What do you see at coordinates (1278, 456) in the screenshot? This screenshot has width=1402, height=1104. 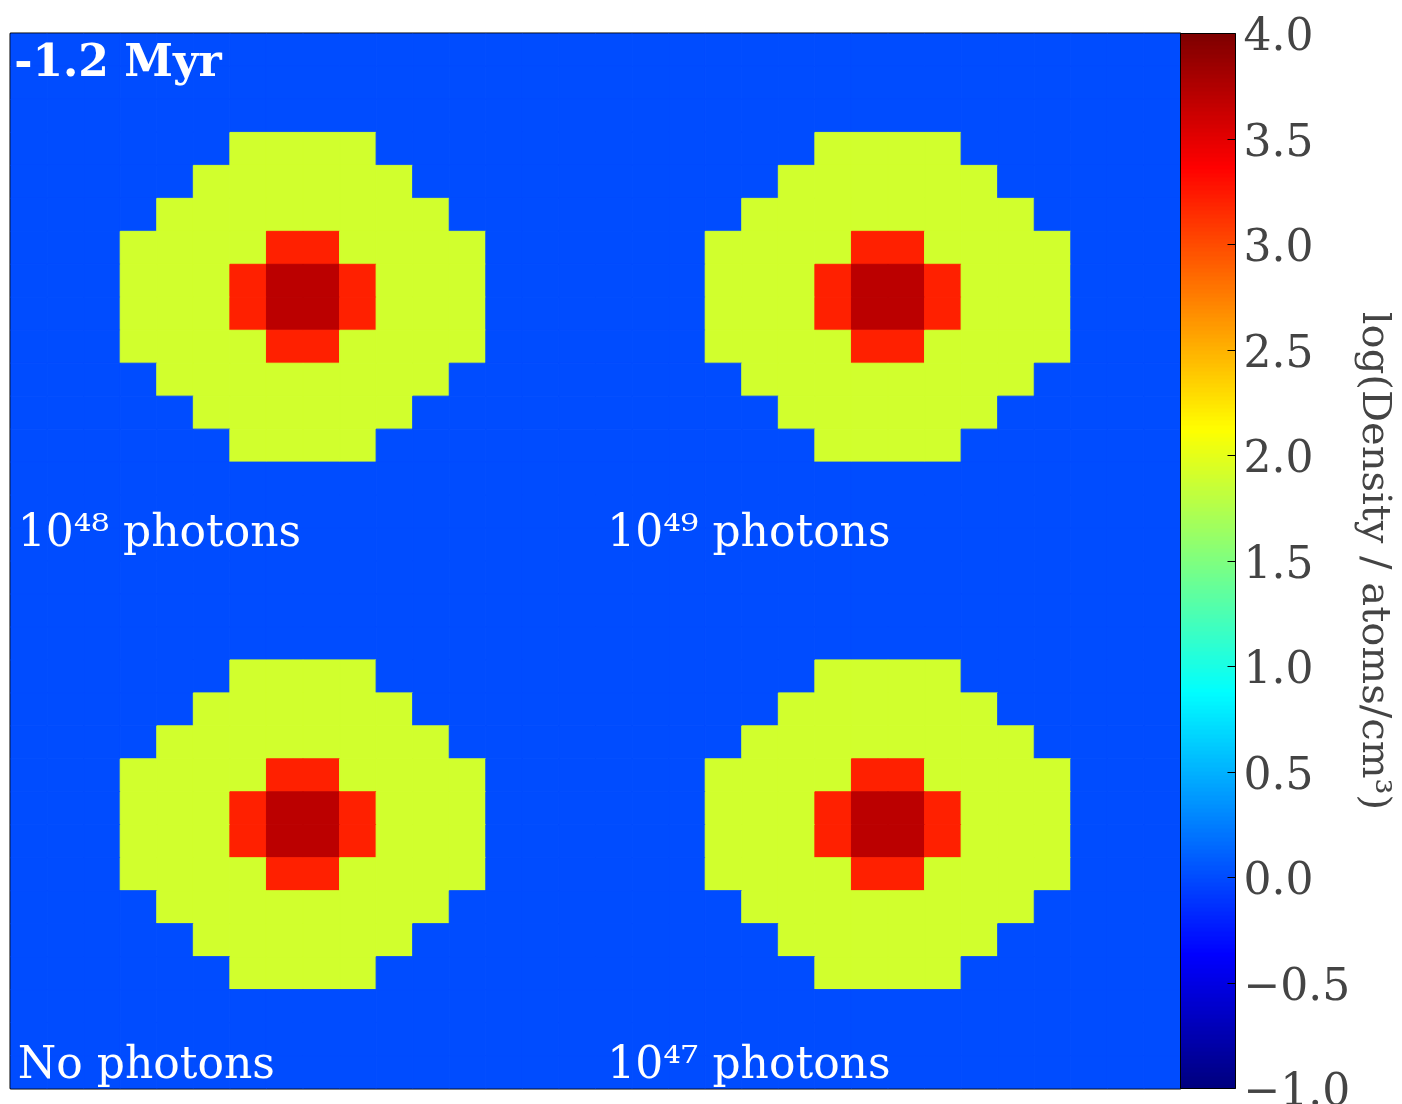 I see `color-bar-label: 2.0` at bounding box center [1278, 456].